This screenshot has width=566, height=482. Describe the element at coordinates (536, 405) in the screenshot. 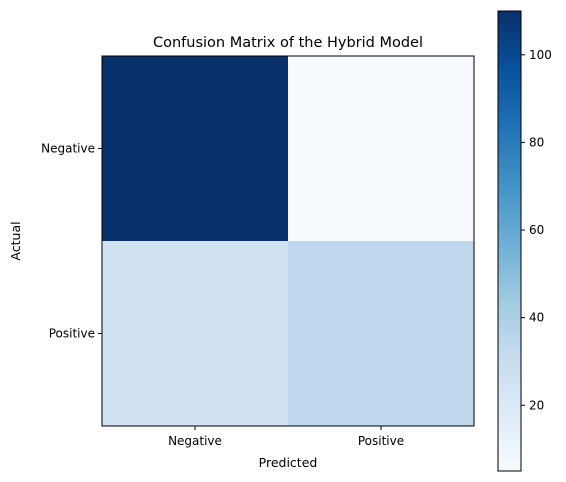

I see `colorbar-tick-label: 20` at that location.